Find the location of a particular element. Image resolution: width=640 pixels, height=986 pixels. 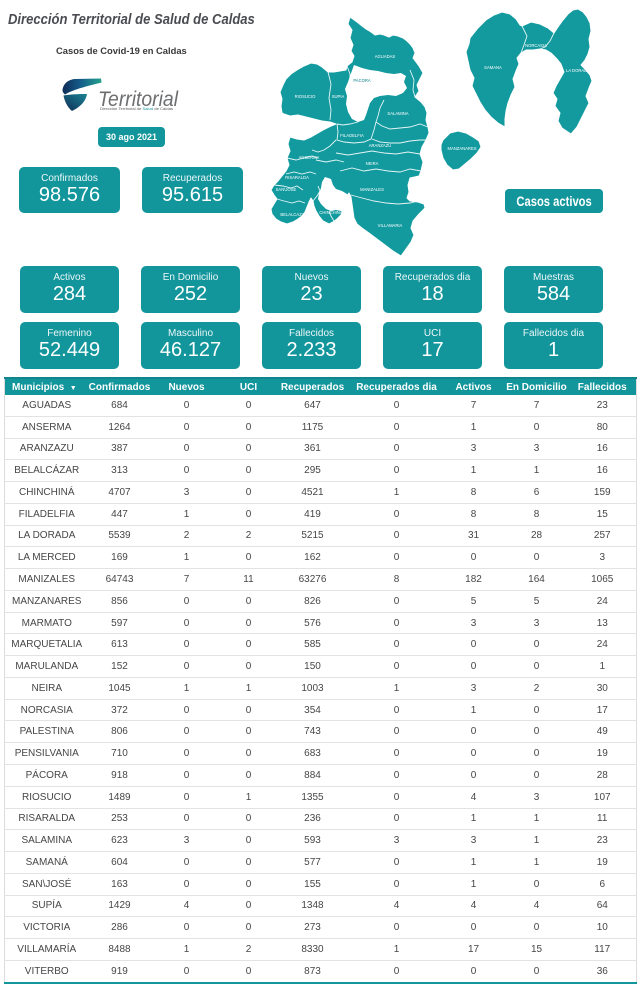

svg-text: BELALCAZAR is located at coordinates (293, 214).